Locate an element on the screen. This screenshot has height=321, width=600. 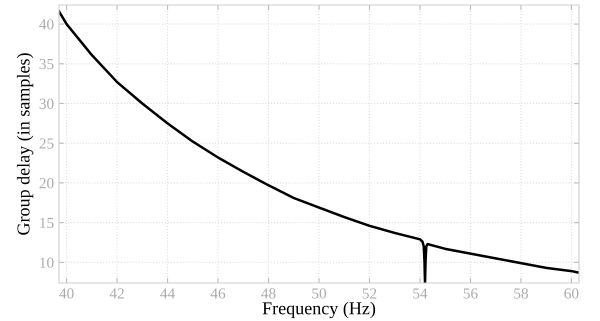
x-tick-label: 50 is located at coordinates (319, 293).